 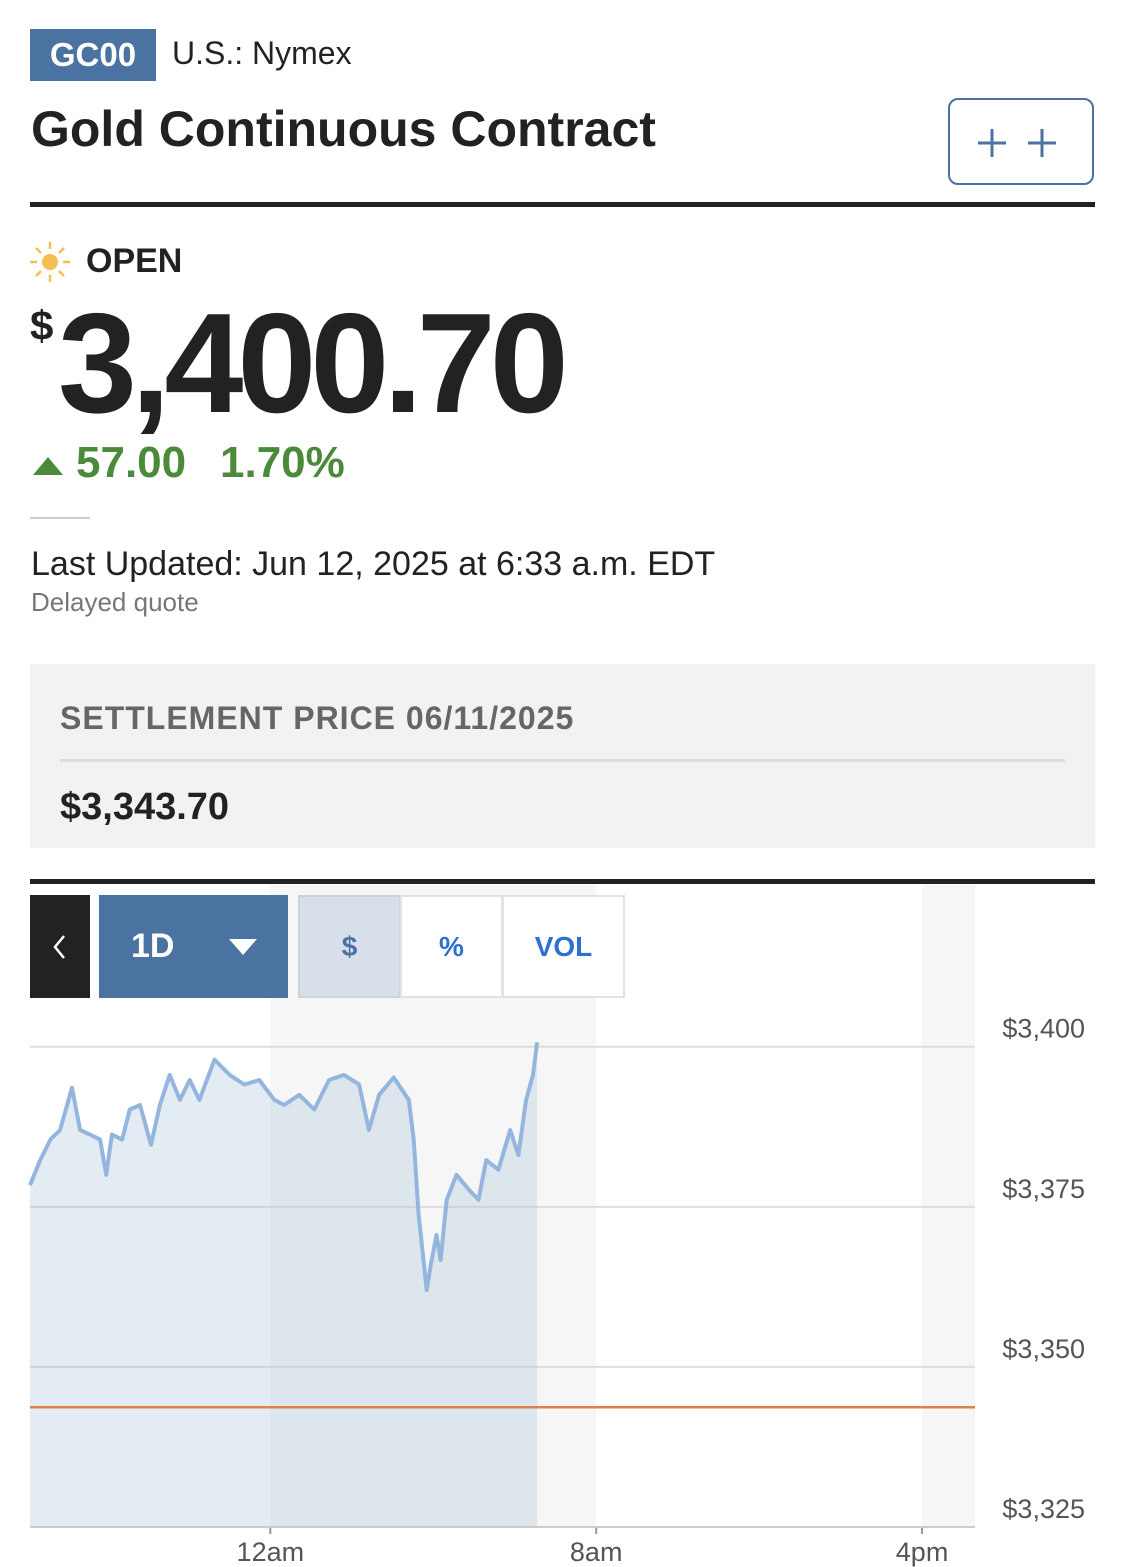 What do you see at coordinates (562, 204) in the screenshot?
I see `header-rule` at bounding box center [562, 204].